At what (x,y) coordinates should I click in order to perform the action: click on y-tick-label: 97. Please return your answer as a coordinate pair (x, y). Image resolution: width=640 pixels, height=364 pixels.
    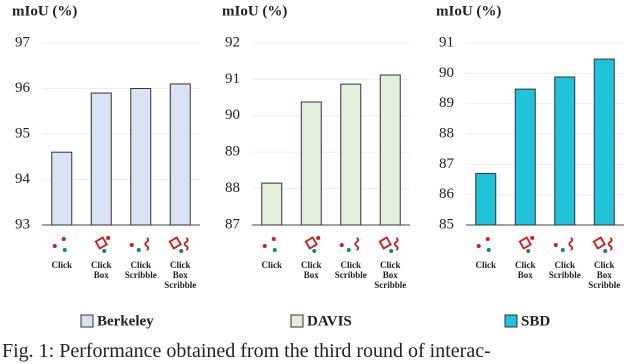
    Looking at the image, I should click on (23, 42).